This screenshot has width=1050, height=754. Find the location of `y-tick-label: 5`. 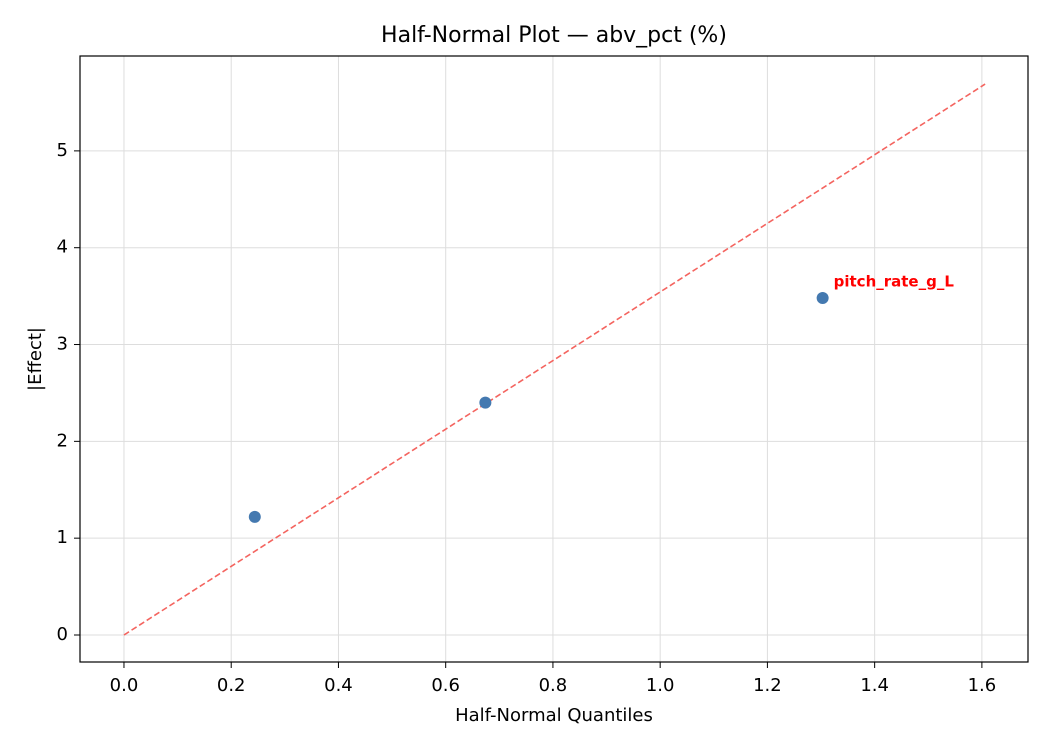

y-tick-label: 5 is located at coordinates (62, 150).